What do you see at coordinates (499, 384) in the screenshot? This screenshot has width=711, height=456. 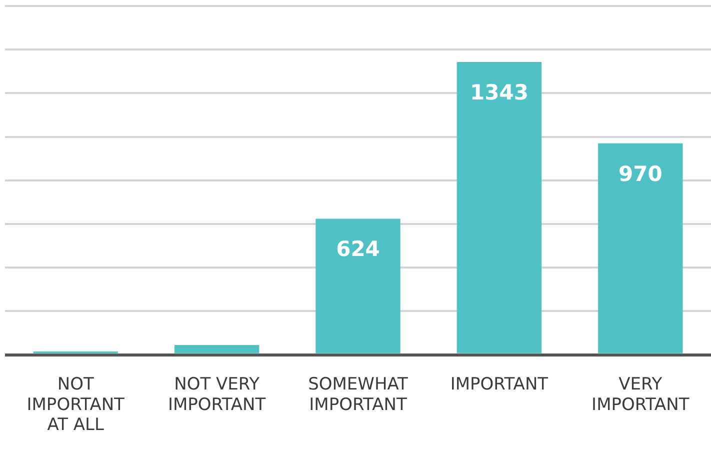 I see `x-tick-label: IMPORTANT` at bounding box center [499, 384].